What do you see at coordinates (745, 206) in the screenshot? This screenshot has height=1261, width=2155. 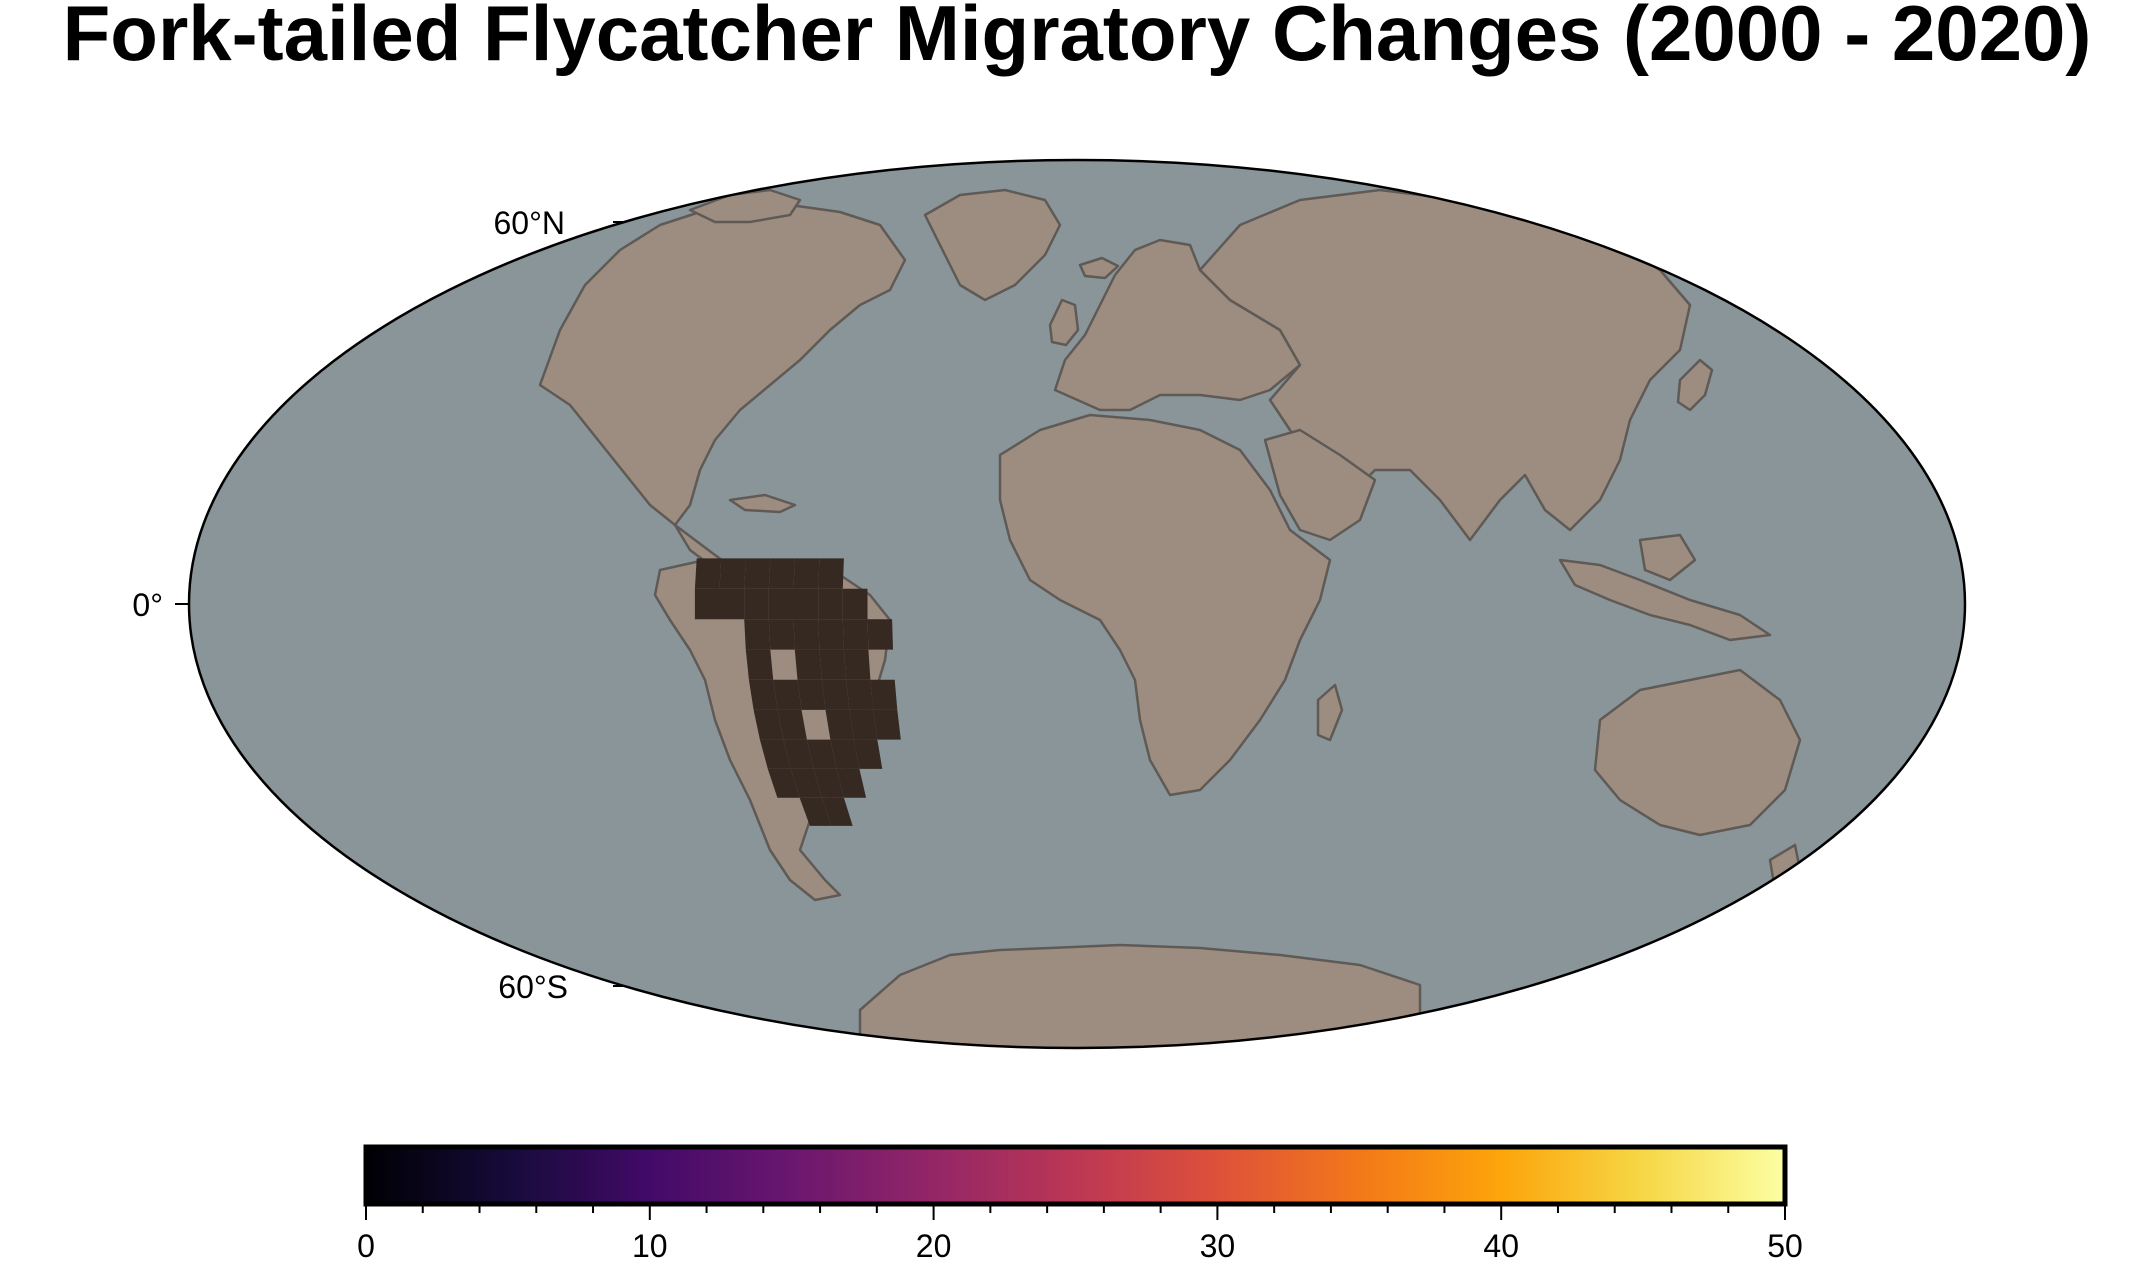 I see `landmass-arctic-islands` at bounding box center [745, 206].